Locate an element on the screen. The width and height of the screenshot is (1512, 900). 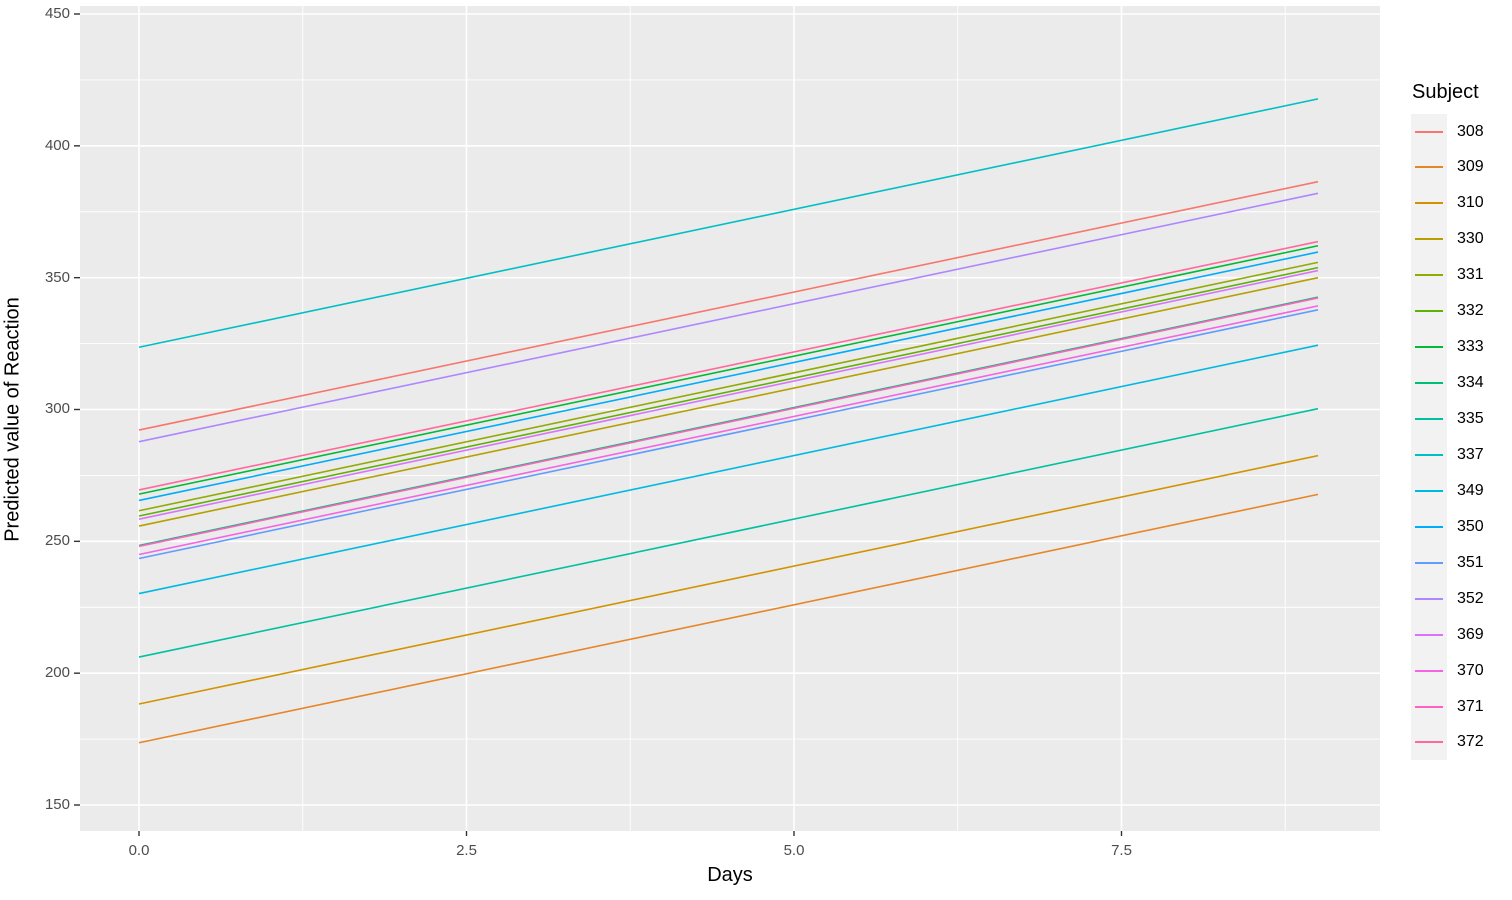
legend-label-369: 369 is located at coordinates (1470, 634).